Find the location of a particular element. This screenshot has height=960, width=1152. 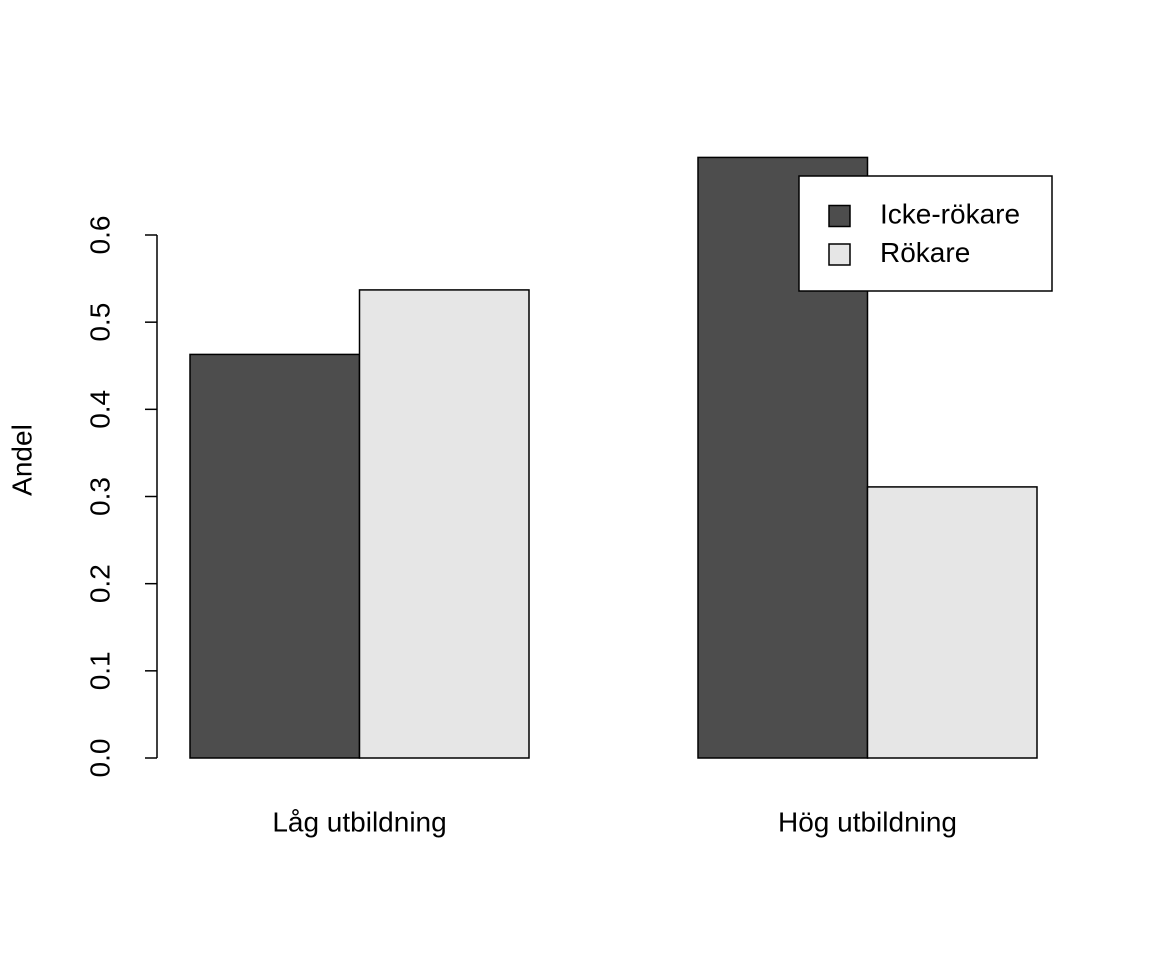

y-axis-label: Andel is located at coordinates (21, 460).